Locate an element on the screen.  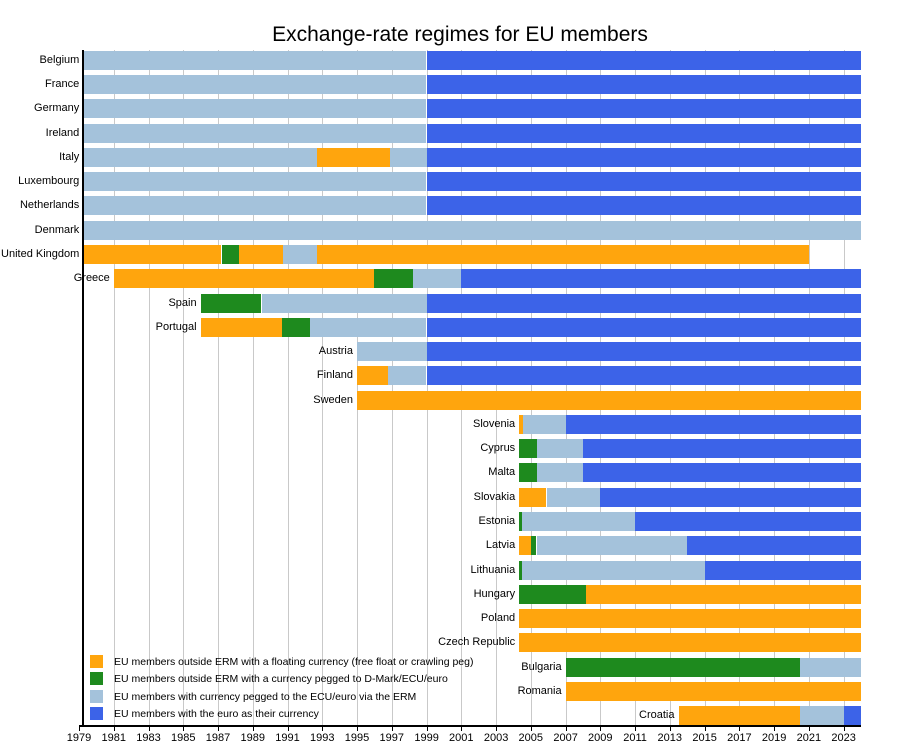
bar-segment-cyprus-erm is located at coordinates (559, 449).